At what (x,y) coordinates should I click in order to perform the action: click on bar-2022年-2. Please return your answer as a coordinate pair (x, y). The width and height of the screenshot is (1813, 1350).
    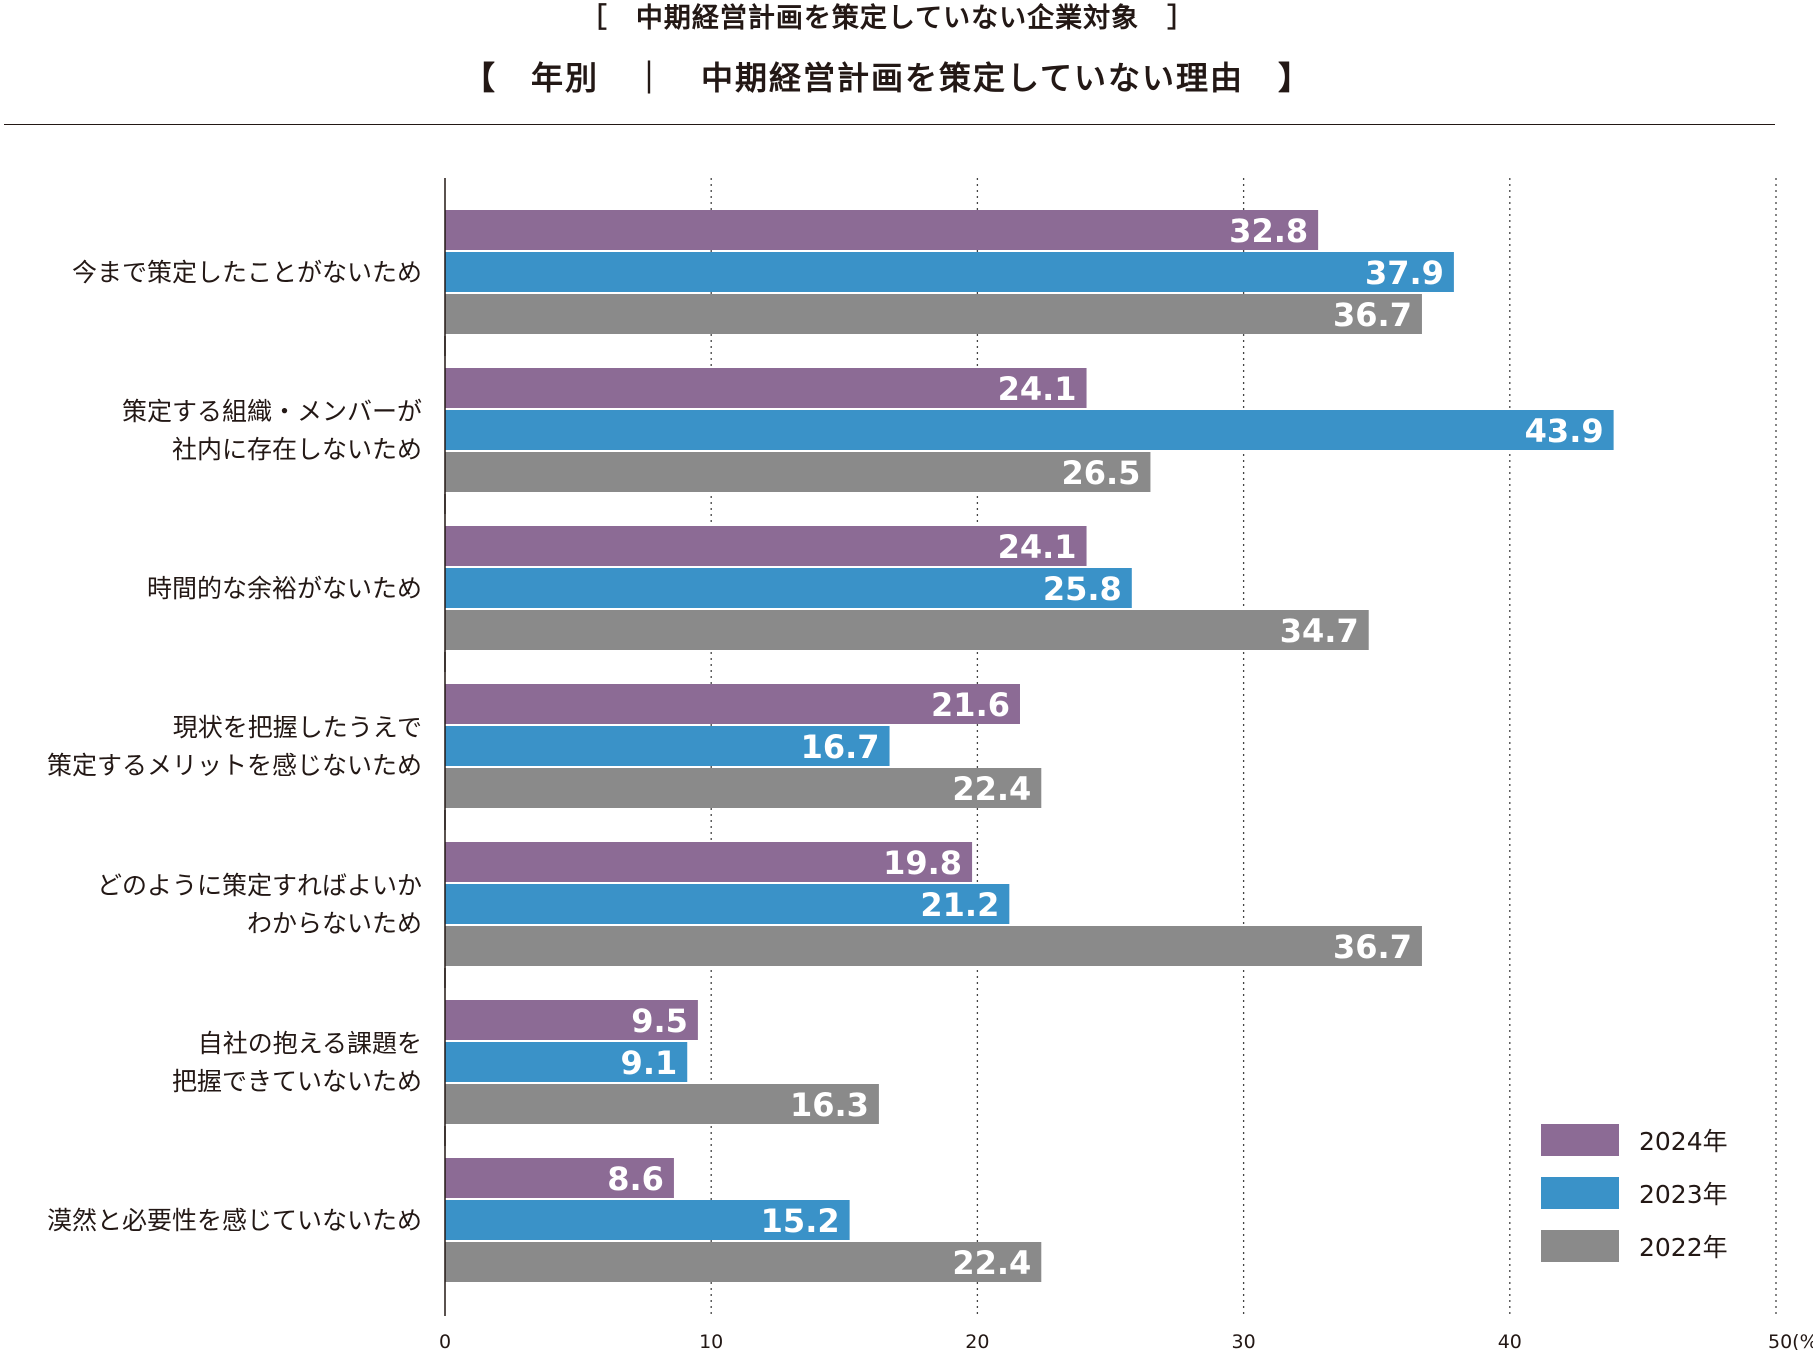
    Looking at the image, I should click on (798, 472).